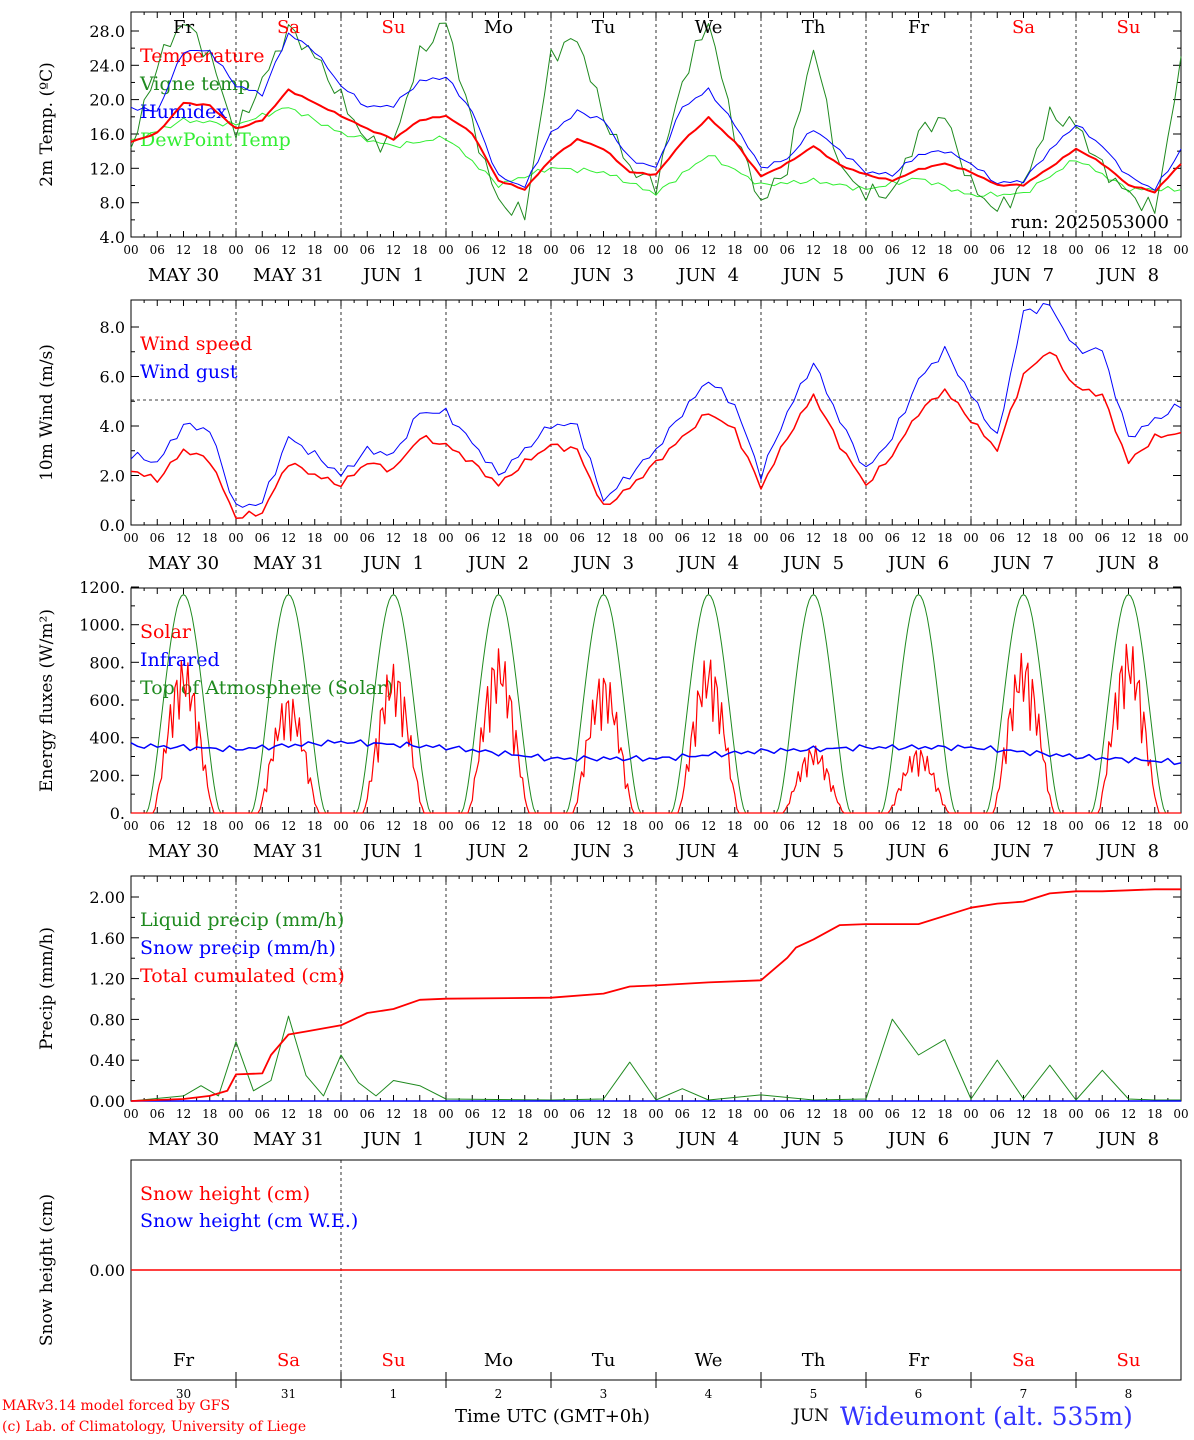 Image resolution: width=1194 pixels, height=1440 pixels. Describe the element at coordinates (112, 476) in the screenshot. I see `y-tick-label: 2.0` at that location.